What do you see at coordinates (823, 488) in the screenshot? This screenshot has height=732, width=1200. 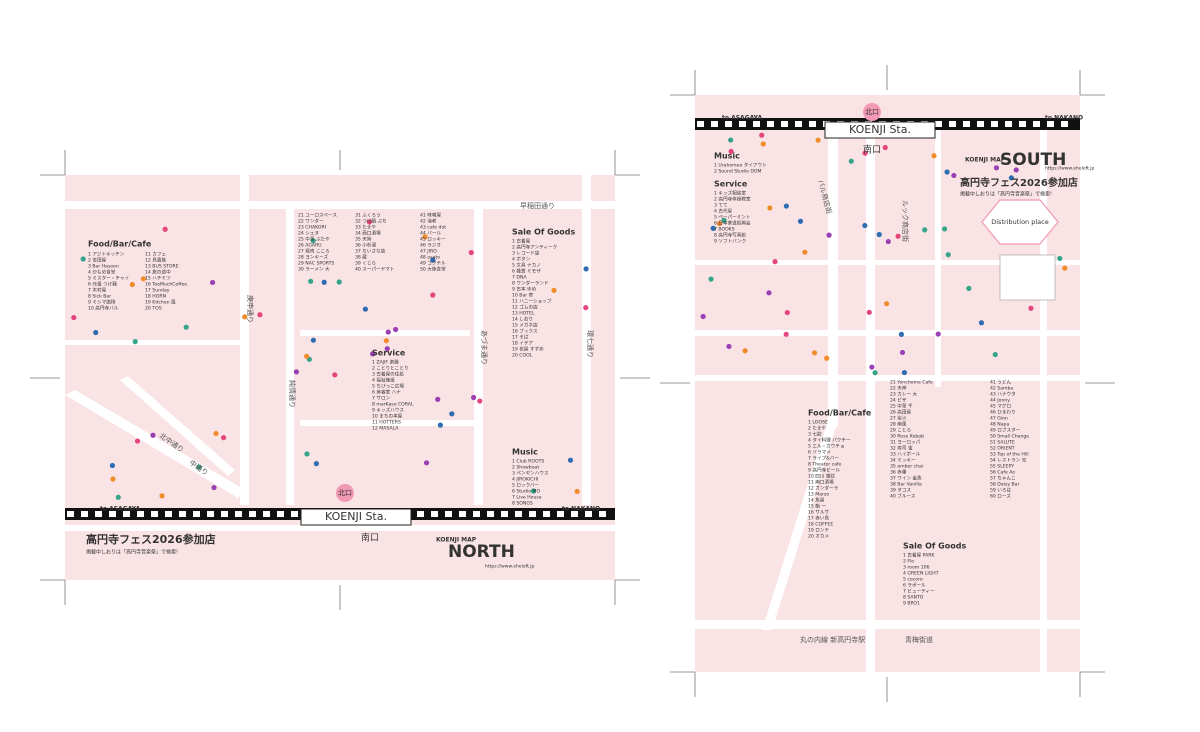 I see `list-item: 12 ガンダーラ` at bounding box center [823, 488].